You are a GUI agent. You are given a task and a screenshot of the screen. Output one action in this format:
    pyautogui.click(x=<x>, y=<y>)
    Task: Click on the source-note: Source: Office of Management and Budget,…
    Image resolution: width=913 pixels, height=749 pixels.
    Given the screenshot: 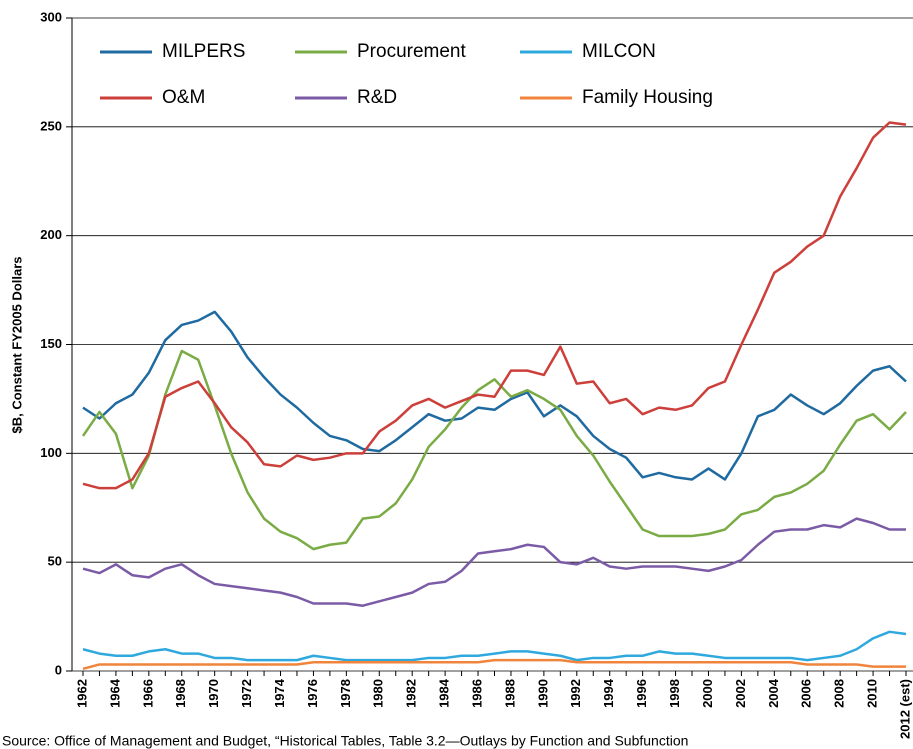 What is the action you would take?
    pyautogui.click(x=345, y=741)
    